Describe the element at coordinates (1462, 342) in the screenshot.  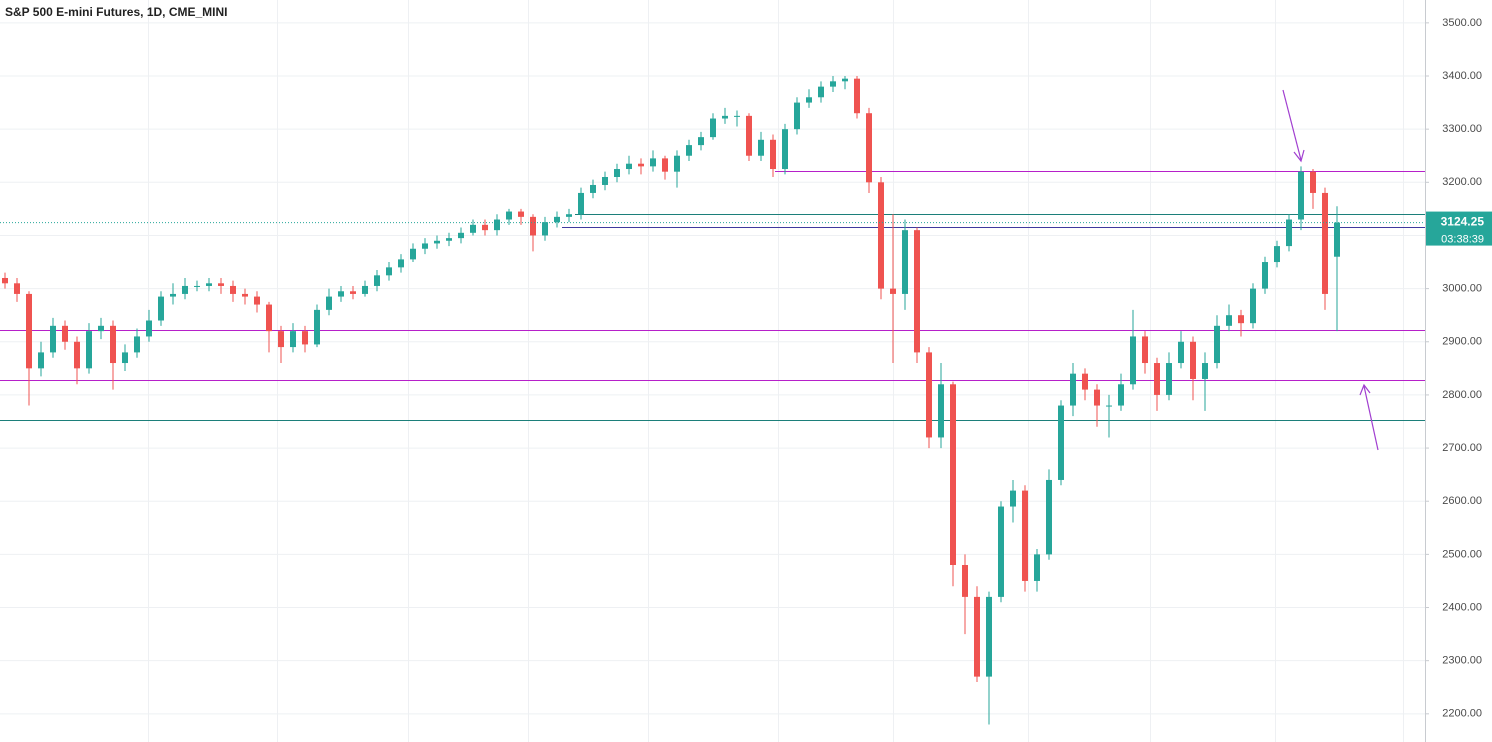
I see `y-tick-label: 2900.00` at that location.